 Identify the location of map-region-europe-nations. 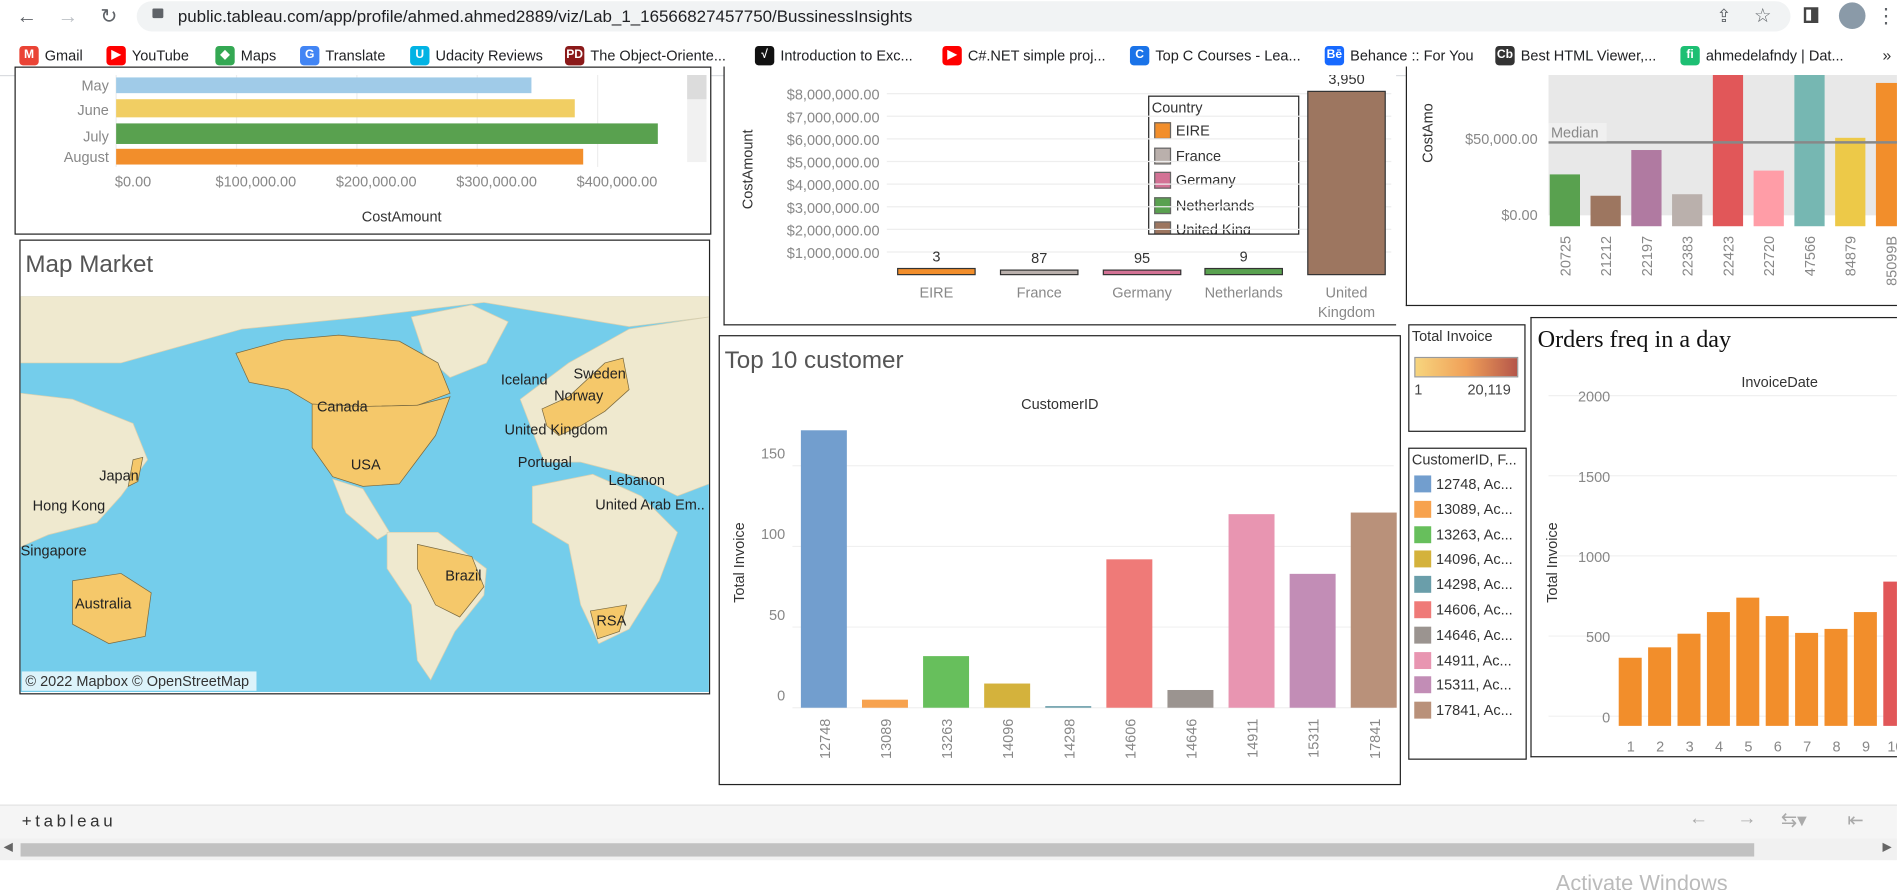
(585, 396).